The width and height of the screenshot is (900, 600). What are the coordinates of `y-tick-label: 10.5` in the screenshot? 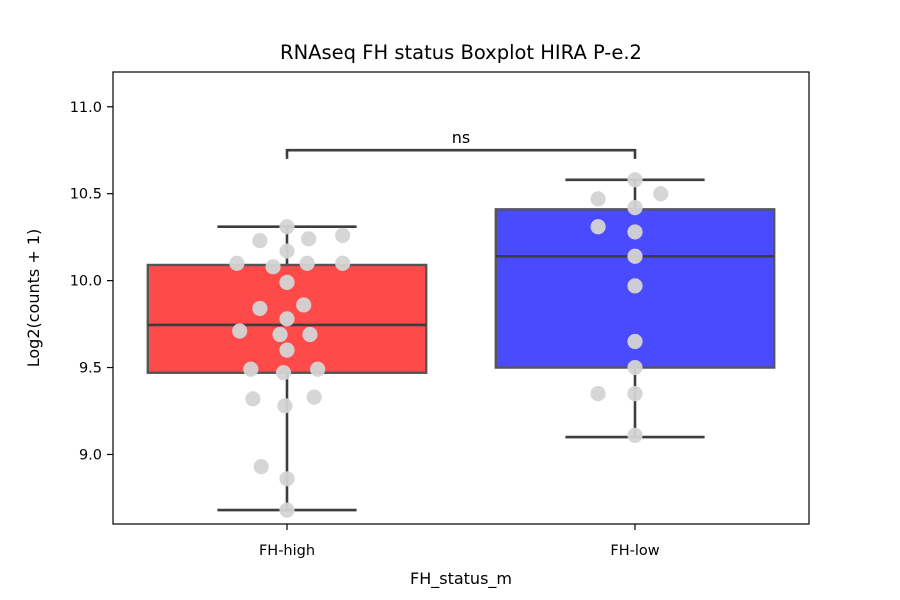 It's located at (86, 195).